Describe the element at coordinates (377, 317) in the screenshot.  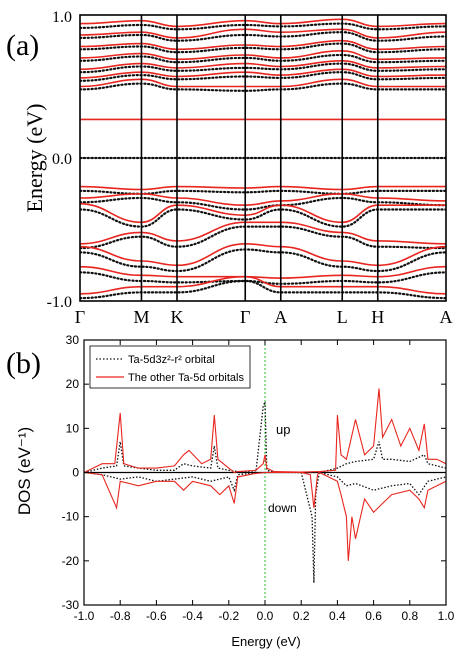
I see `k-point-label-6: H` at that location.